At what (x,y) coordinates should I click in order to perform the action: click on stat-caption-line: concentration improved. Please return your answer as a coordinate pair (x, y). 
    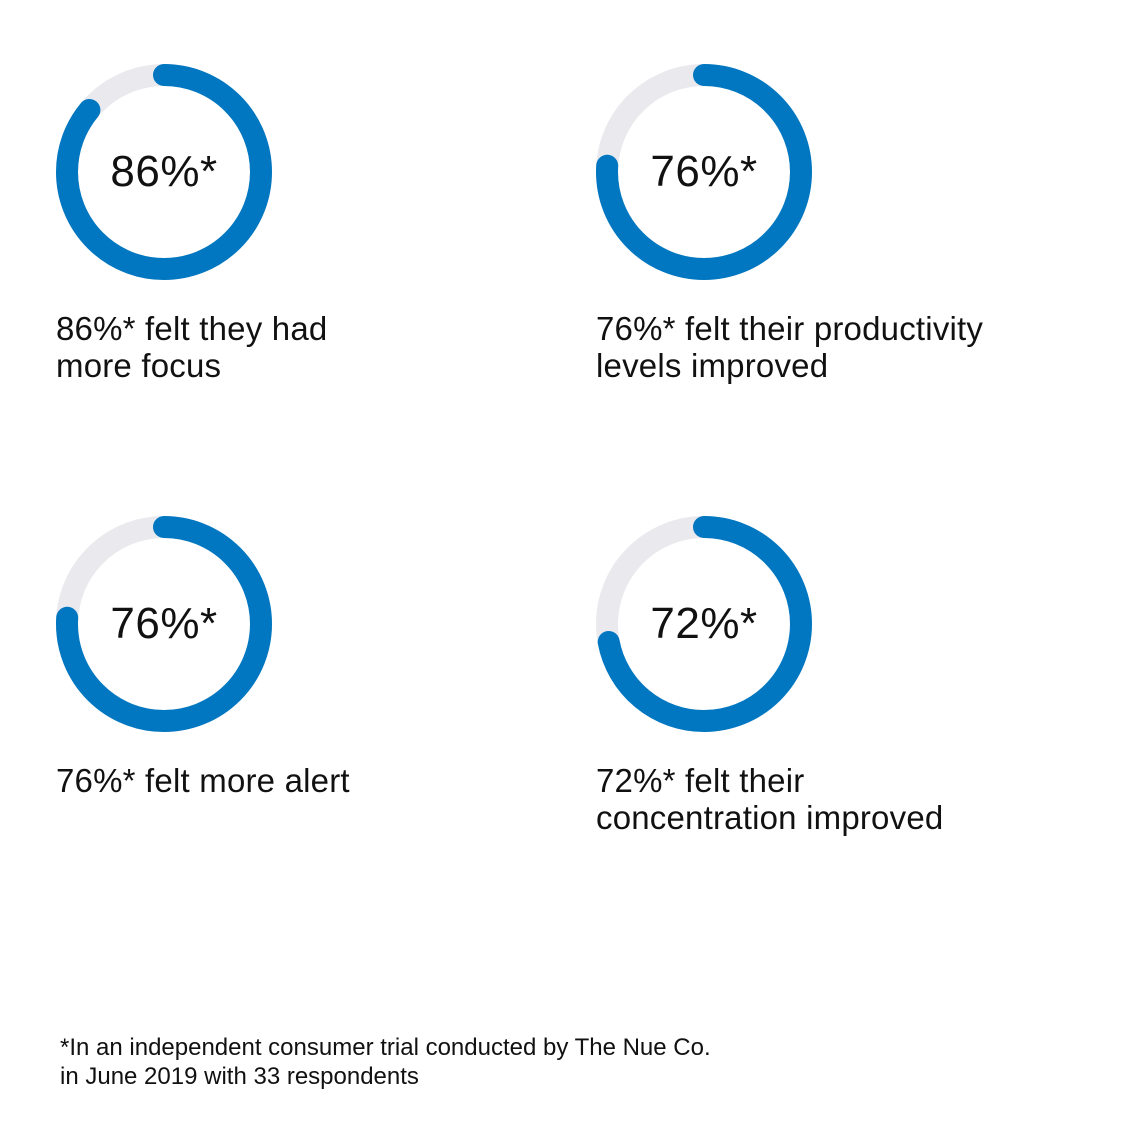
    Looking at the image, I should click on (770, 817).